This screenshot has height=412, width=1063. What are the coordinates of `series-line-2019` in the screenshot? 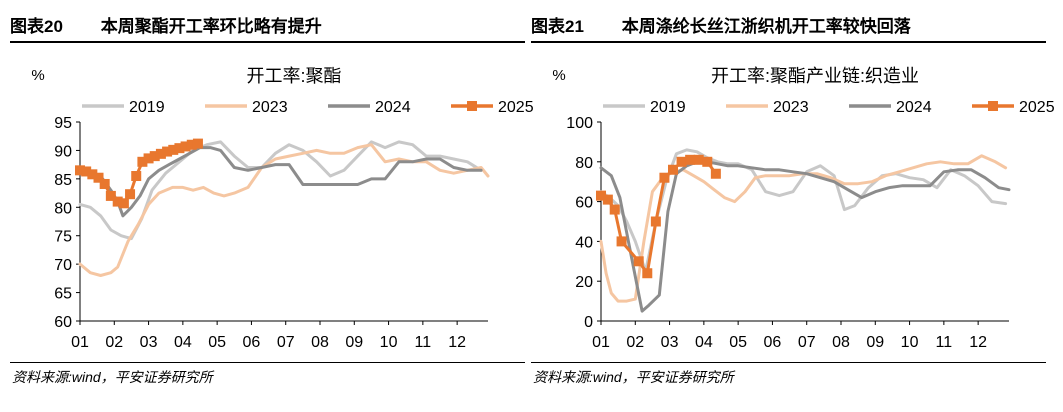 It's located at (803, 210).